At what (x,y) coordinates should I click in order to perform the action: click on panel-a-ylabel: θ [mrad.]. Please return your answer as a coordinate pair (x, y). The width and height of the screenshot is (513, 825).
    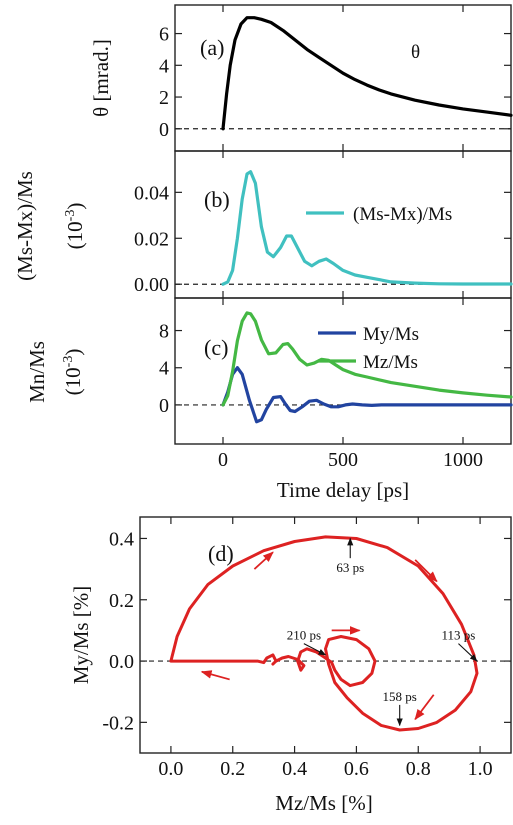
    Looking at the image, I should click on (101, 78).